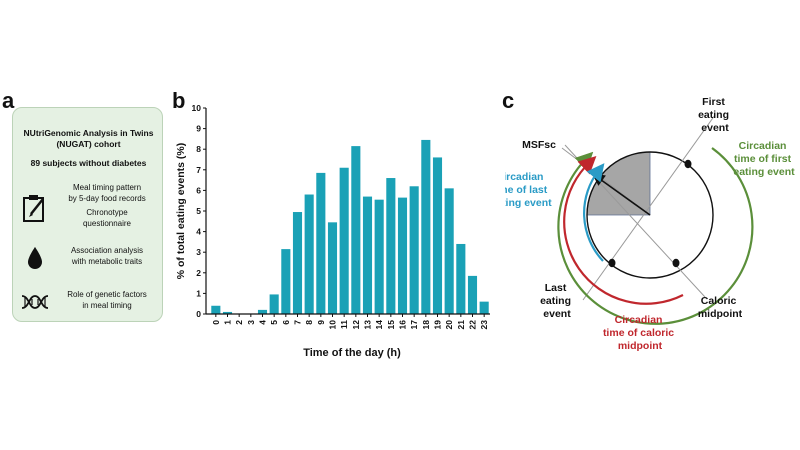 This screenshot has width=800, height=450. What do you see at coordinates (181, 211) in the screenshot?
I see `y-axis-label: % of total eating events (%)` at bounding box center [181, 211].